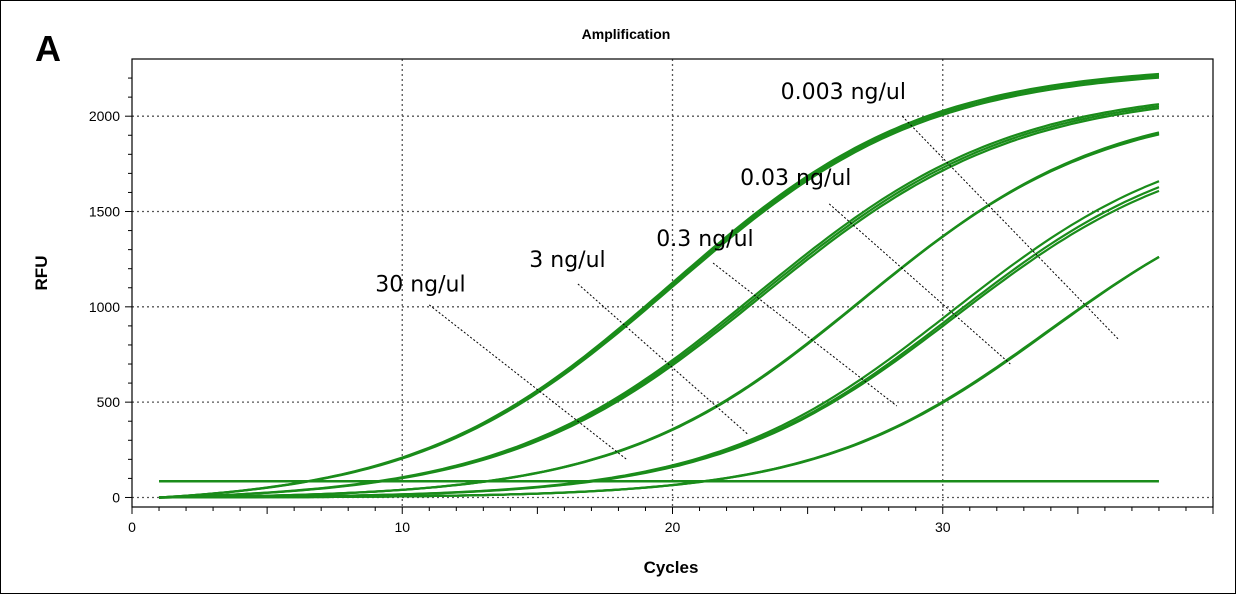 The width and height of the screenshot is (1236, 594). Describe the element at coordinates (795, 178) in the screenshot. I see `series-label: 0.03 ng/ul` at that location.